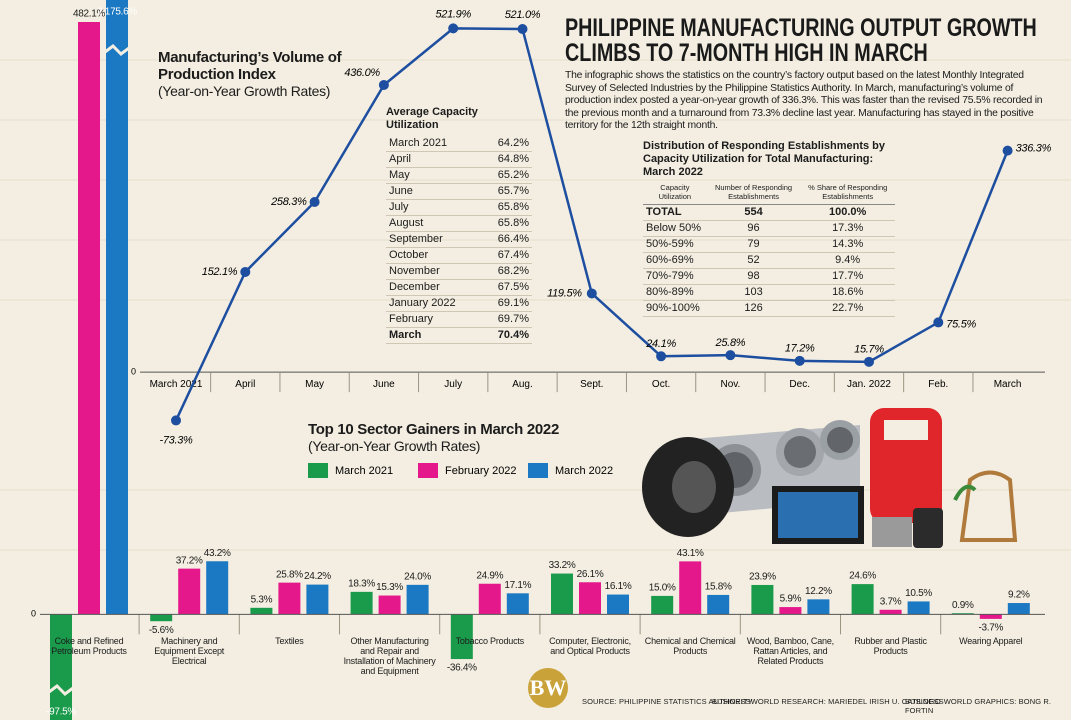  What do you see at coordinates (362, 73) in the screenshot?
I see `data-label: 436.0%` at bounding box center [362, 73].